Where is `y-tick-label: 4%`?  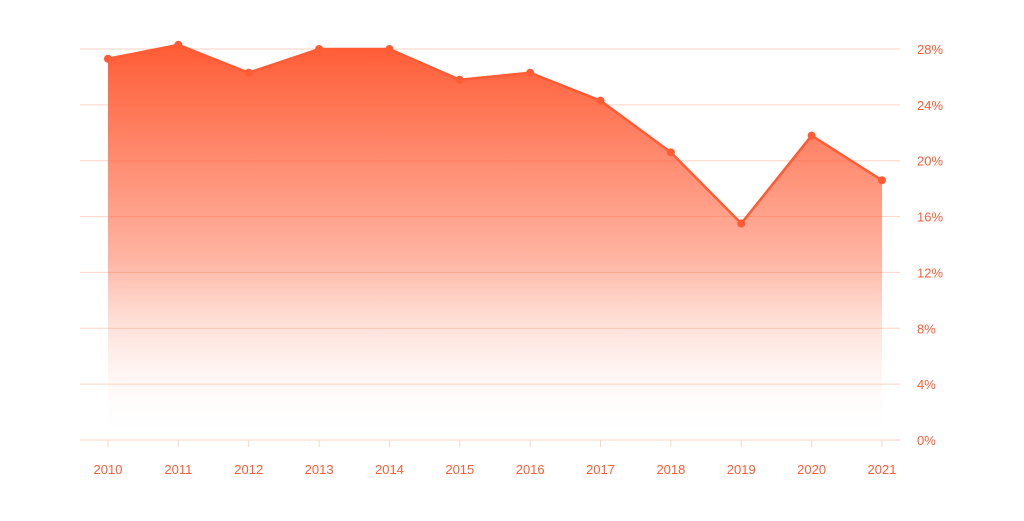
y-tick-label: 4% is located at coordinates (926, 384).